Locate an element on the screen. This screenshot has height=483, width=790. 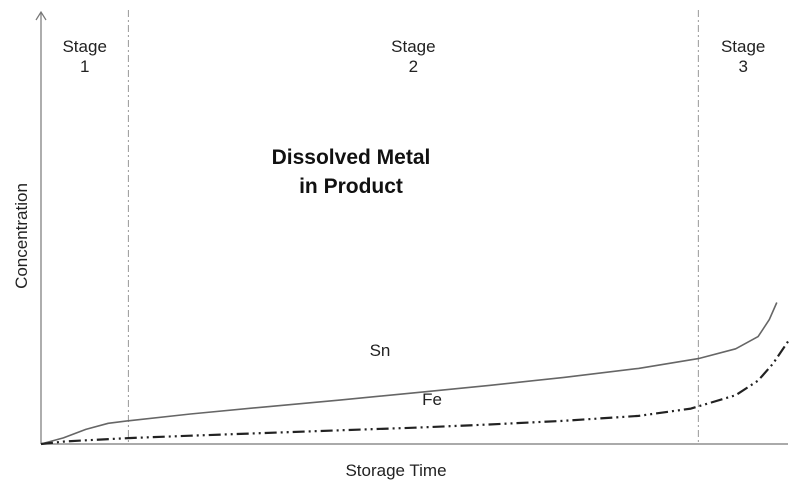
y-axis-label: Concentration is located at coordinates (21, 236).